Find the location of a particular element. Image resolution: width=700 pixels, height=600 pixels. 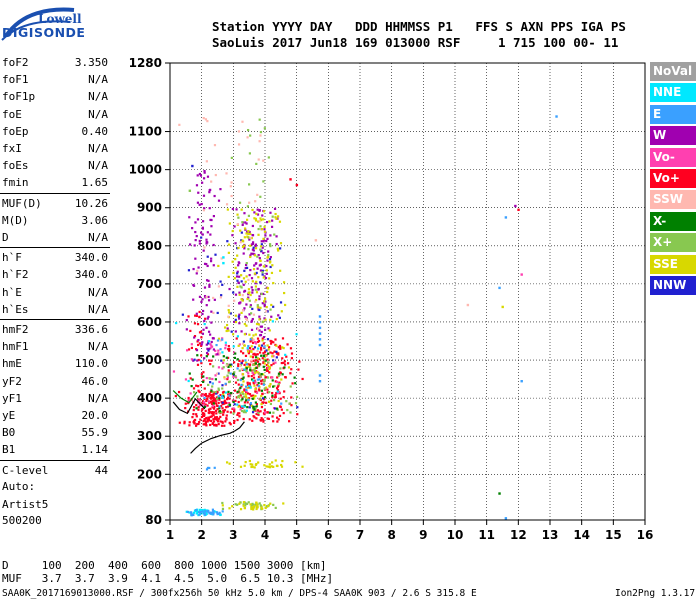

param-value: 3.350 is located at coordinates (91, 62).